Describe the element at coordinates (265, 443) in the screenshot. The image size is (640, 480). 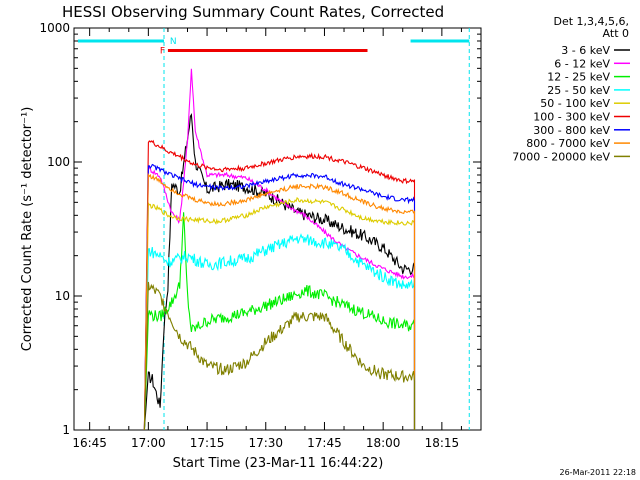
I see `x-tick-label: 17:30` at that location.